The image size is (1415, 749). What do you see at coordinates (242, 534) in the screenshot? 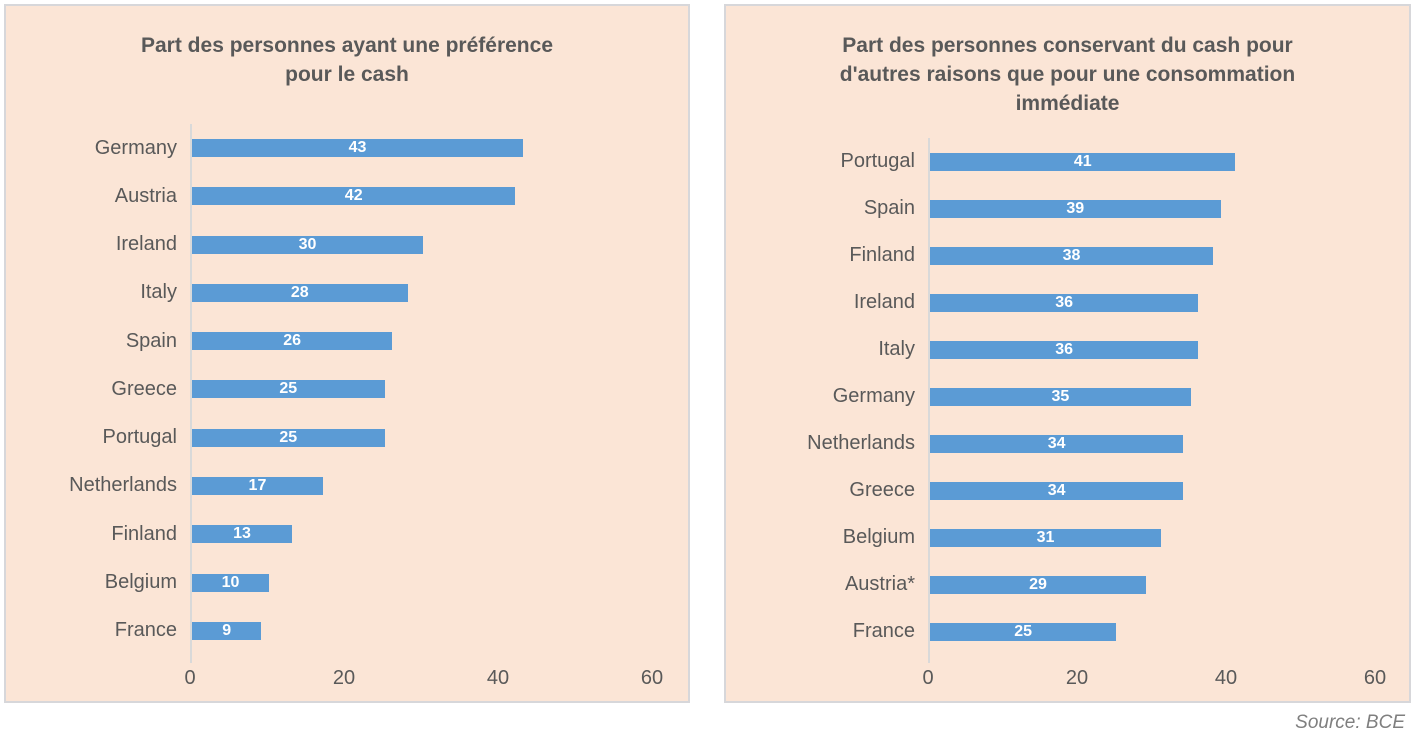
I see `bar-value-label: 13` at bounding box center [242, 534].